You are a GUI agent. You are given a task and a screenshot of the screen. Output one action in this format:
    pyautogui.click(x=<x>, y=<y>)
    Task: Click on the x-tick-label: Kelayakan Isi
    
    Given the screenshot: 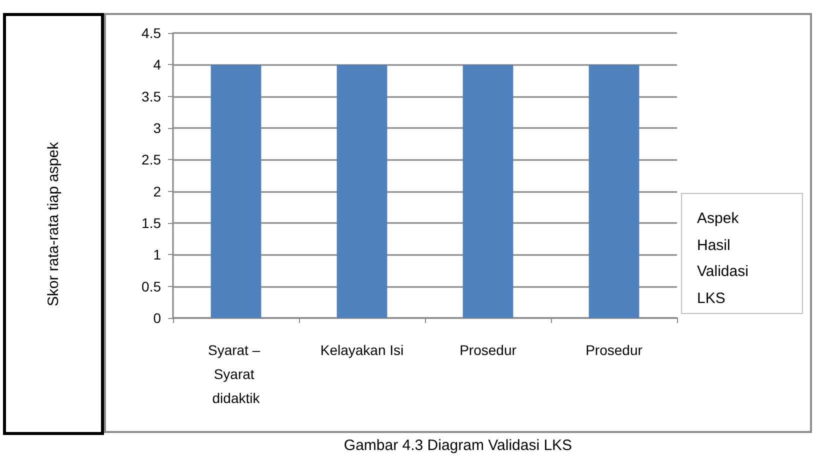 What is the action you would take?
    pyautogui.click(x=362, y=350)
    